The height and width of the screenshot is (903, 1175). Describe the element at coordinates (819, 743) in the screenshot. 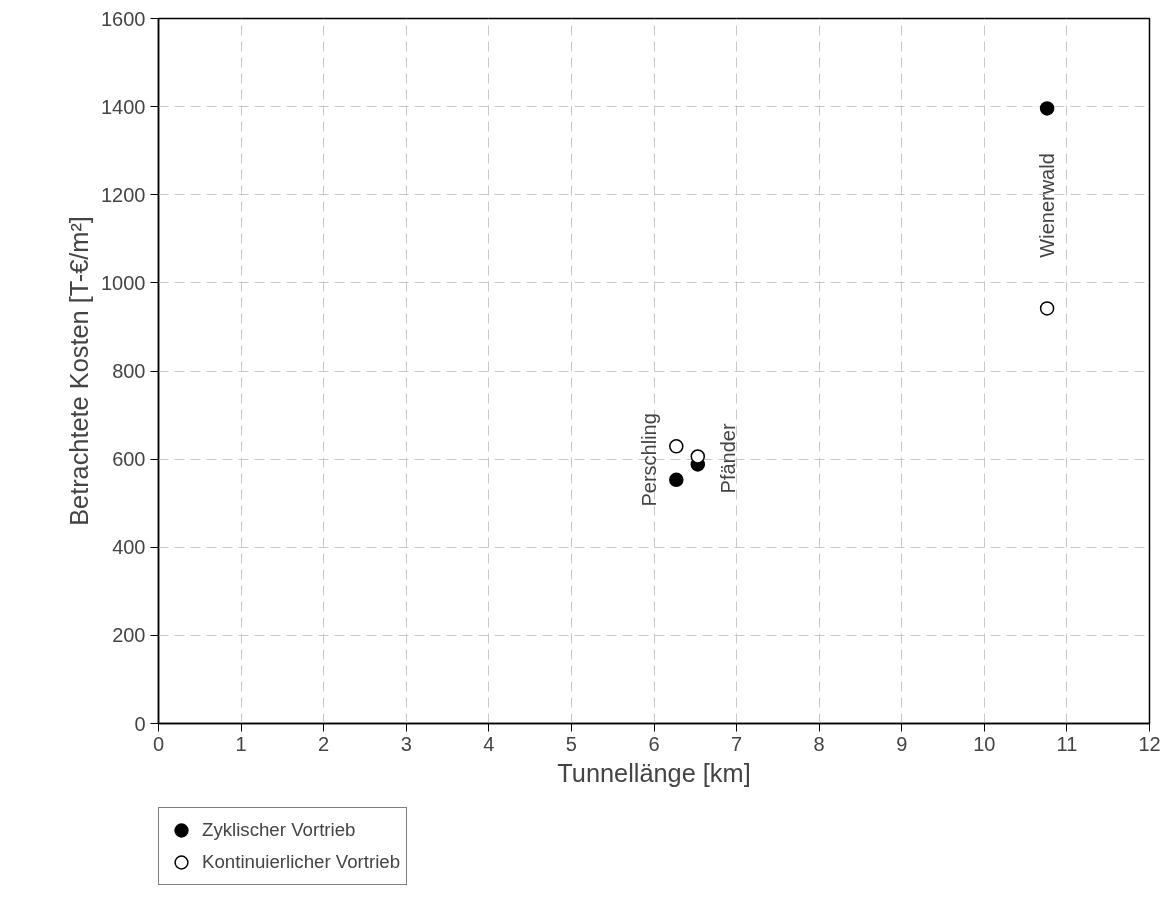

I see `x-tick-label: 8` at that location.